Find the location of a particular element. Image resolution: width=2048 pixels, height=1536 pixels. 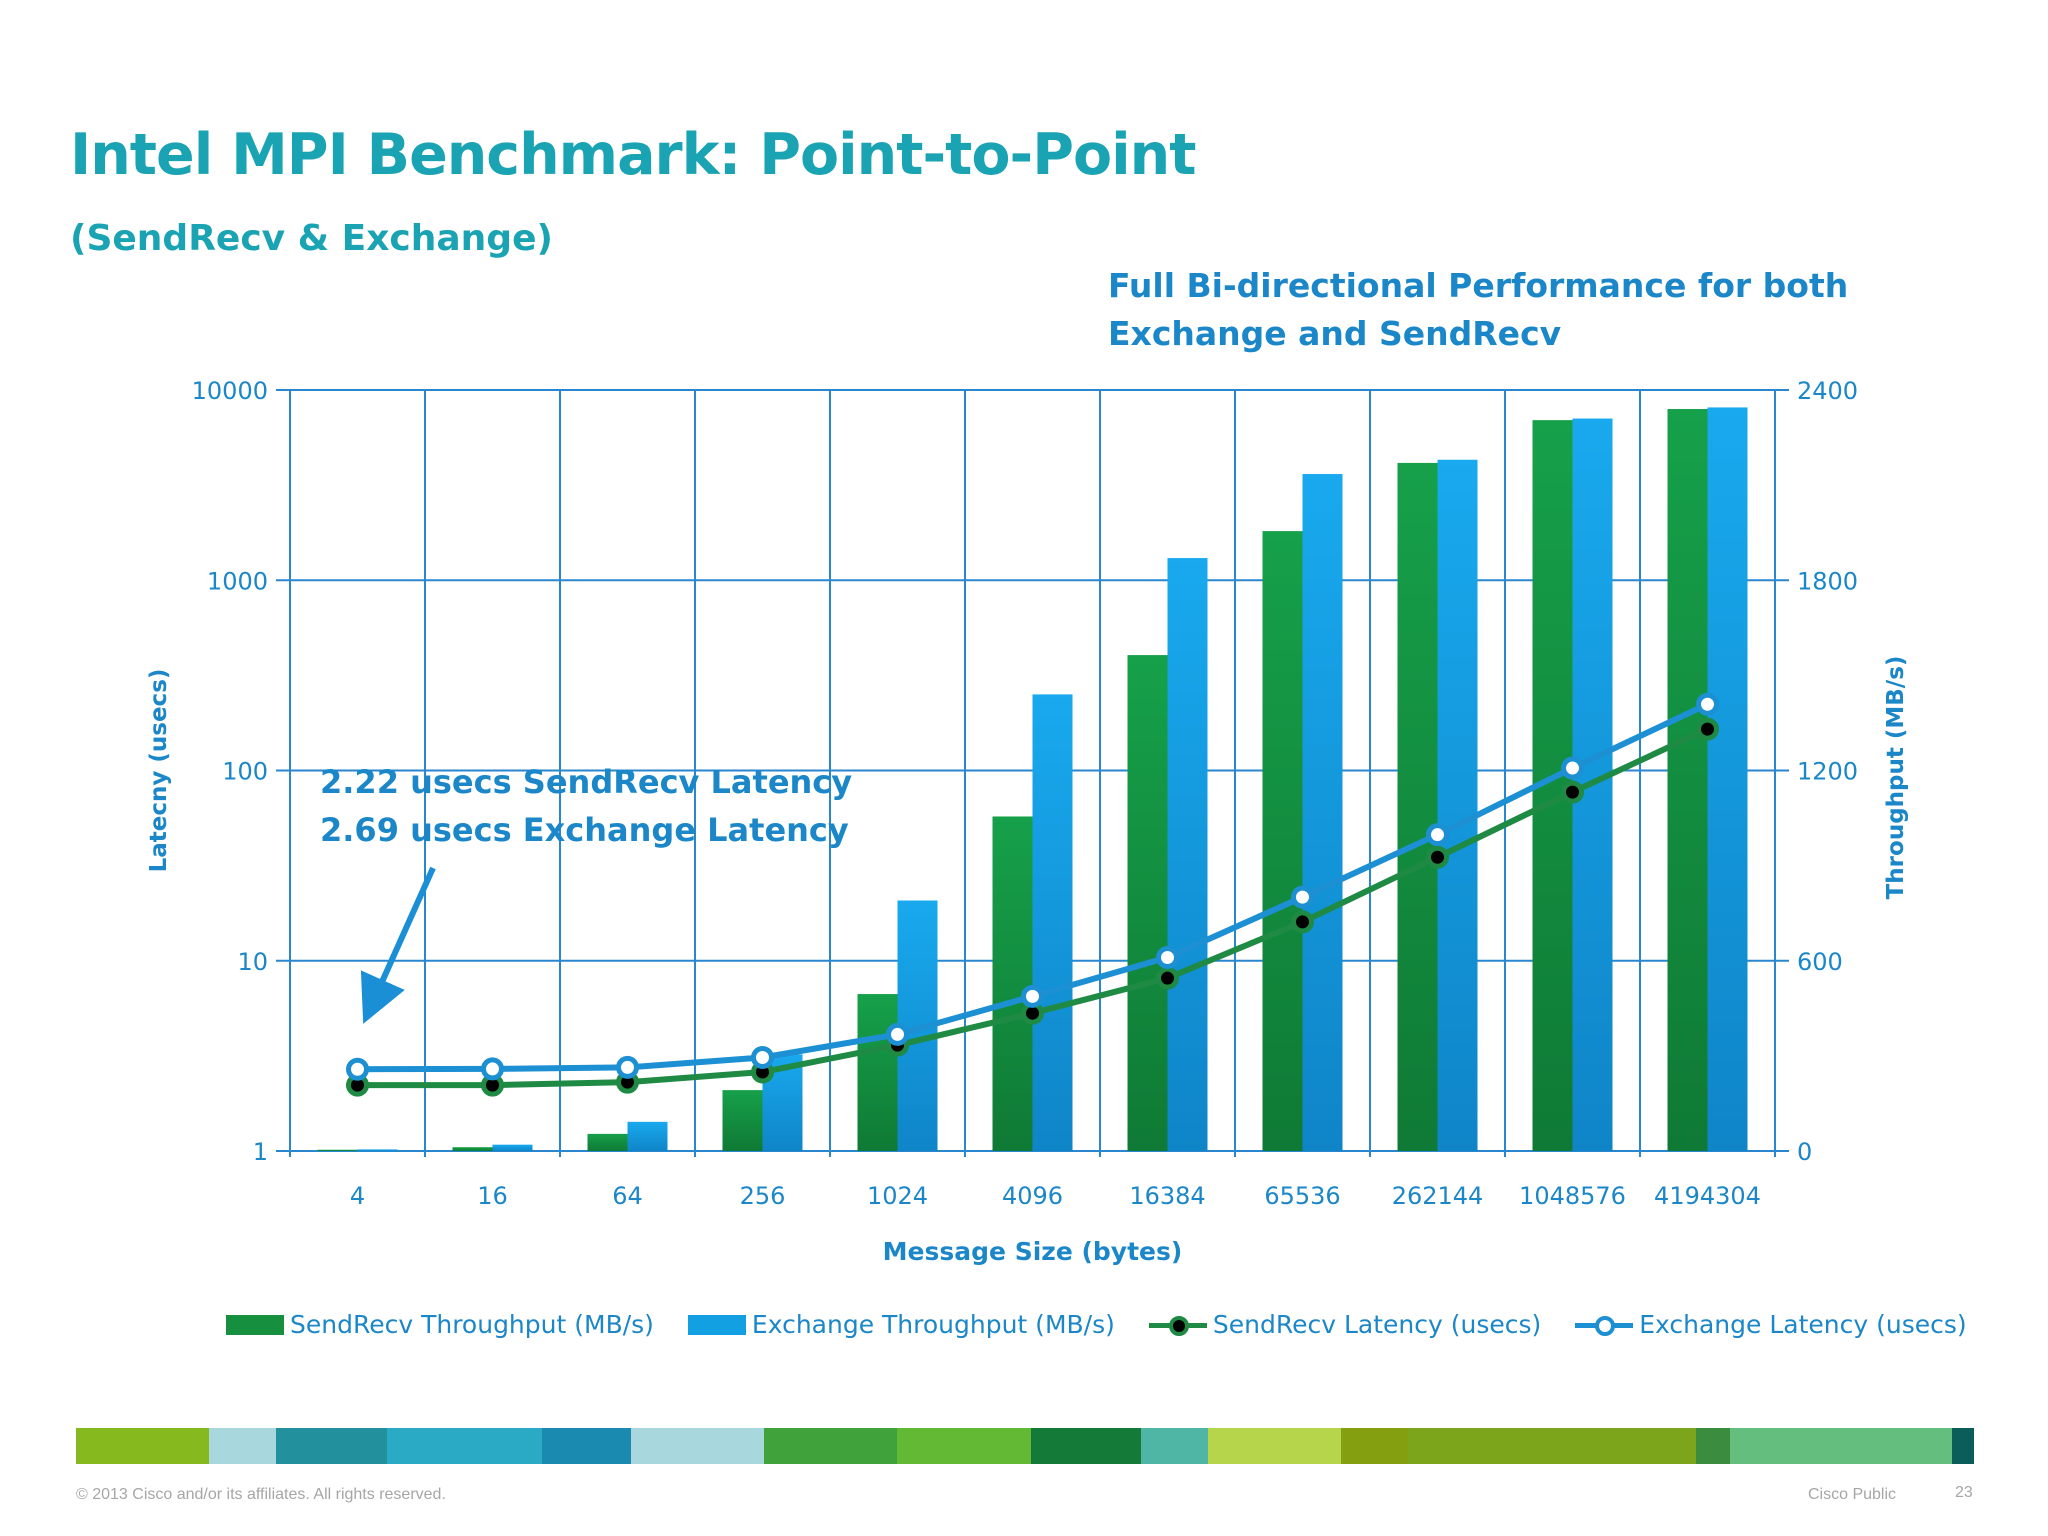

legend-item-exchange-throughput: Exchange Throughput (MB/s) is located at coordinates (901, 1324).